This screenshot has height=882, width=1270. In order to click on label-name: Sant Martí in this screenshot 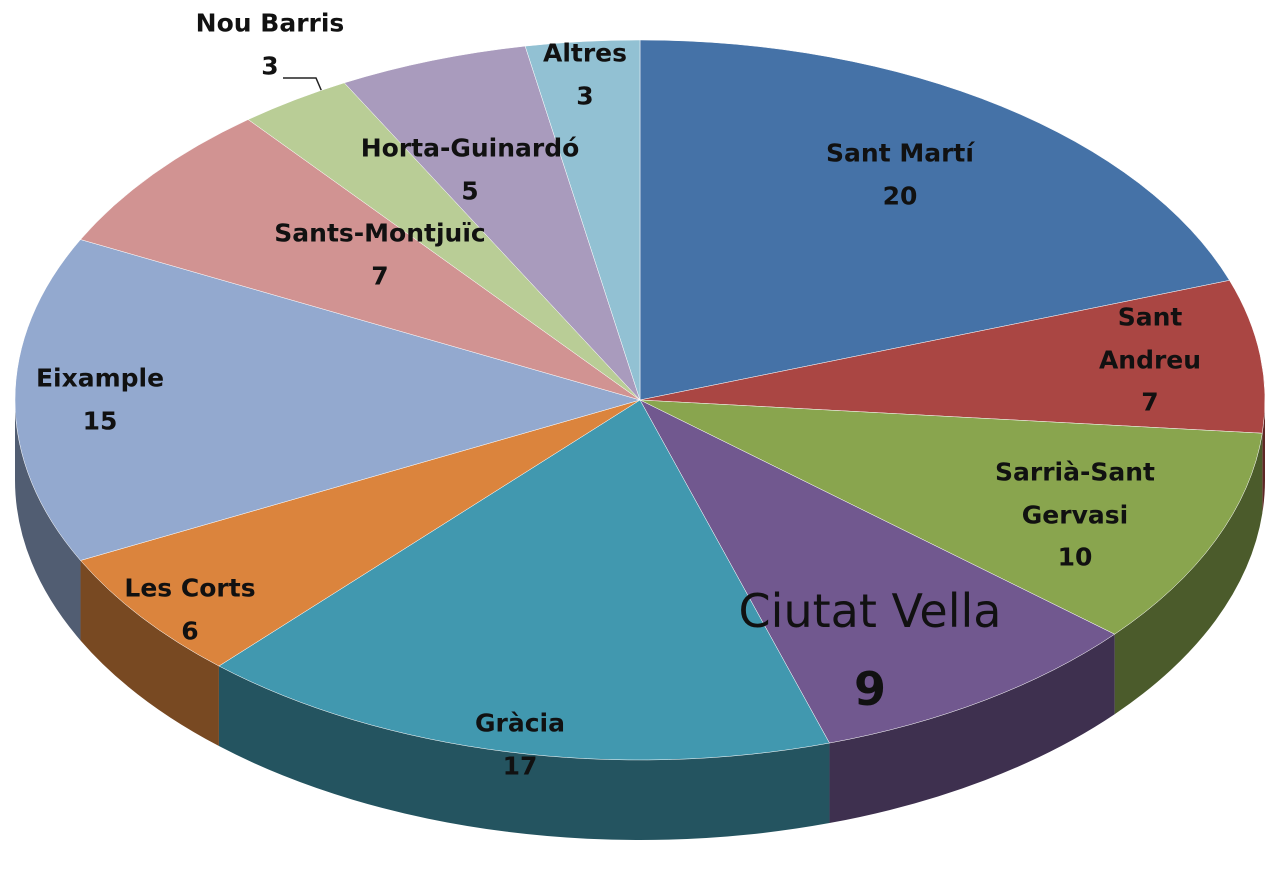, I will do `click(900, 153)`.